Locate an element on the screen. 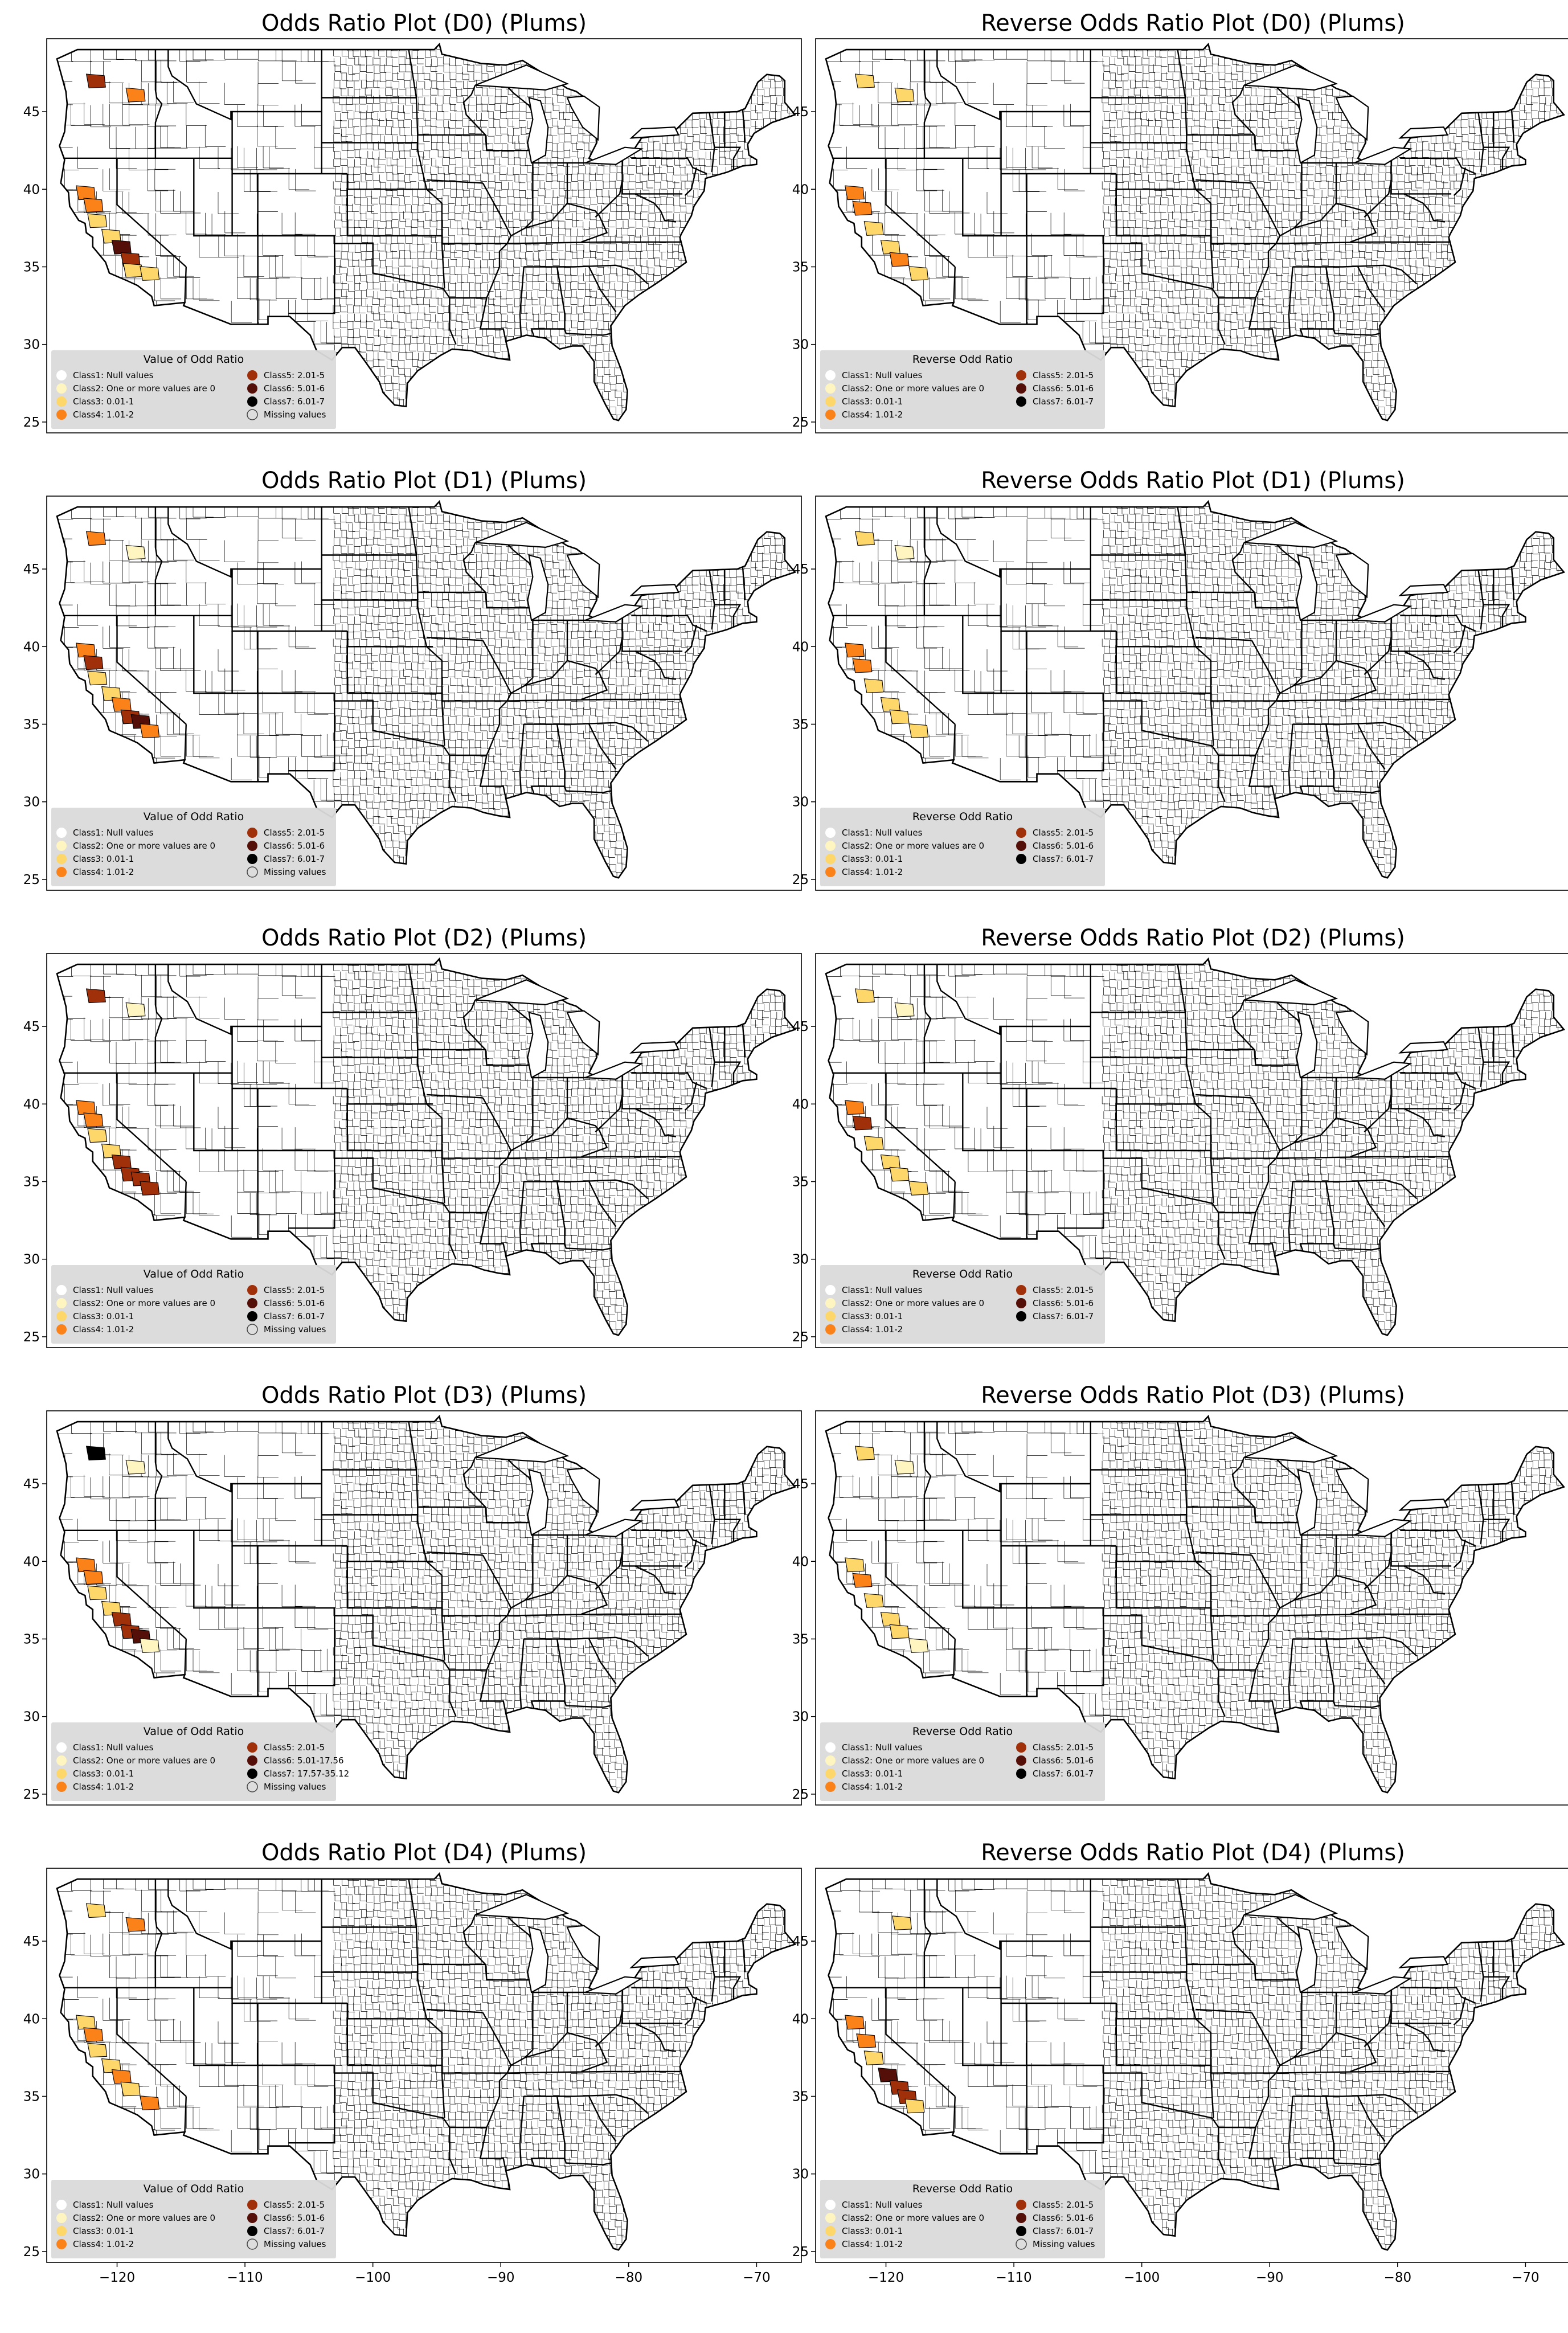 This screenshot has height=2333, width=1568. panel-title: Reverse Odds Ratio Plot (D1) (Plums) is located at coordinates (1193, 481).